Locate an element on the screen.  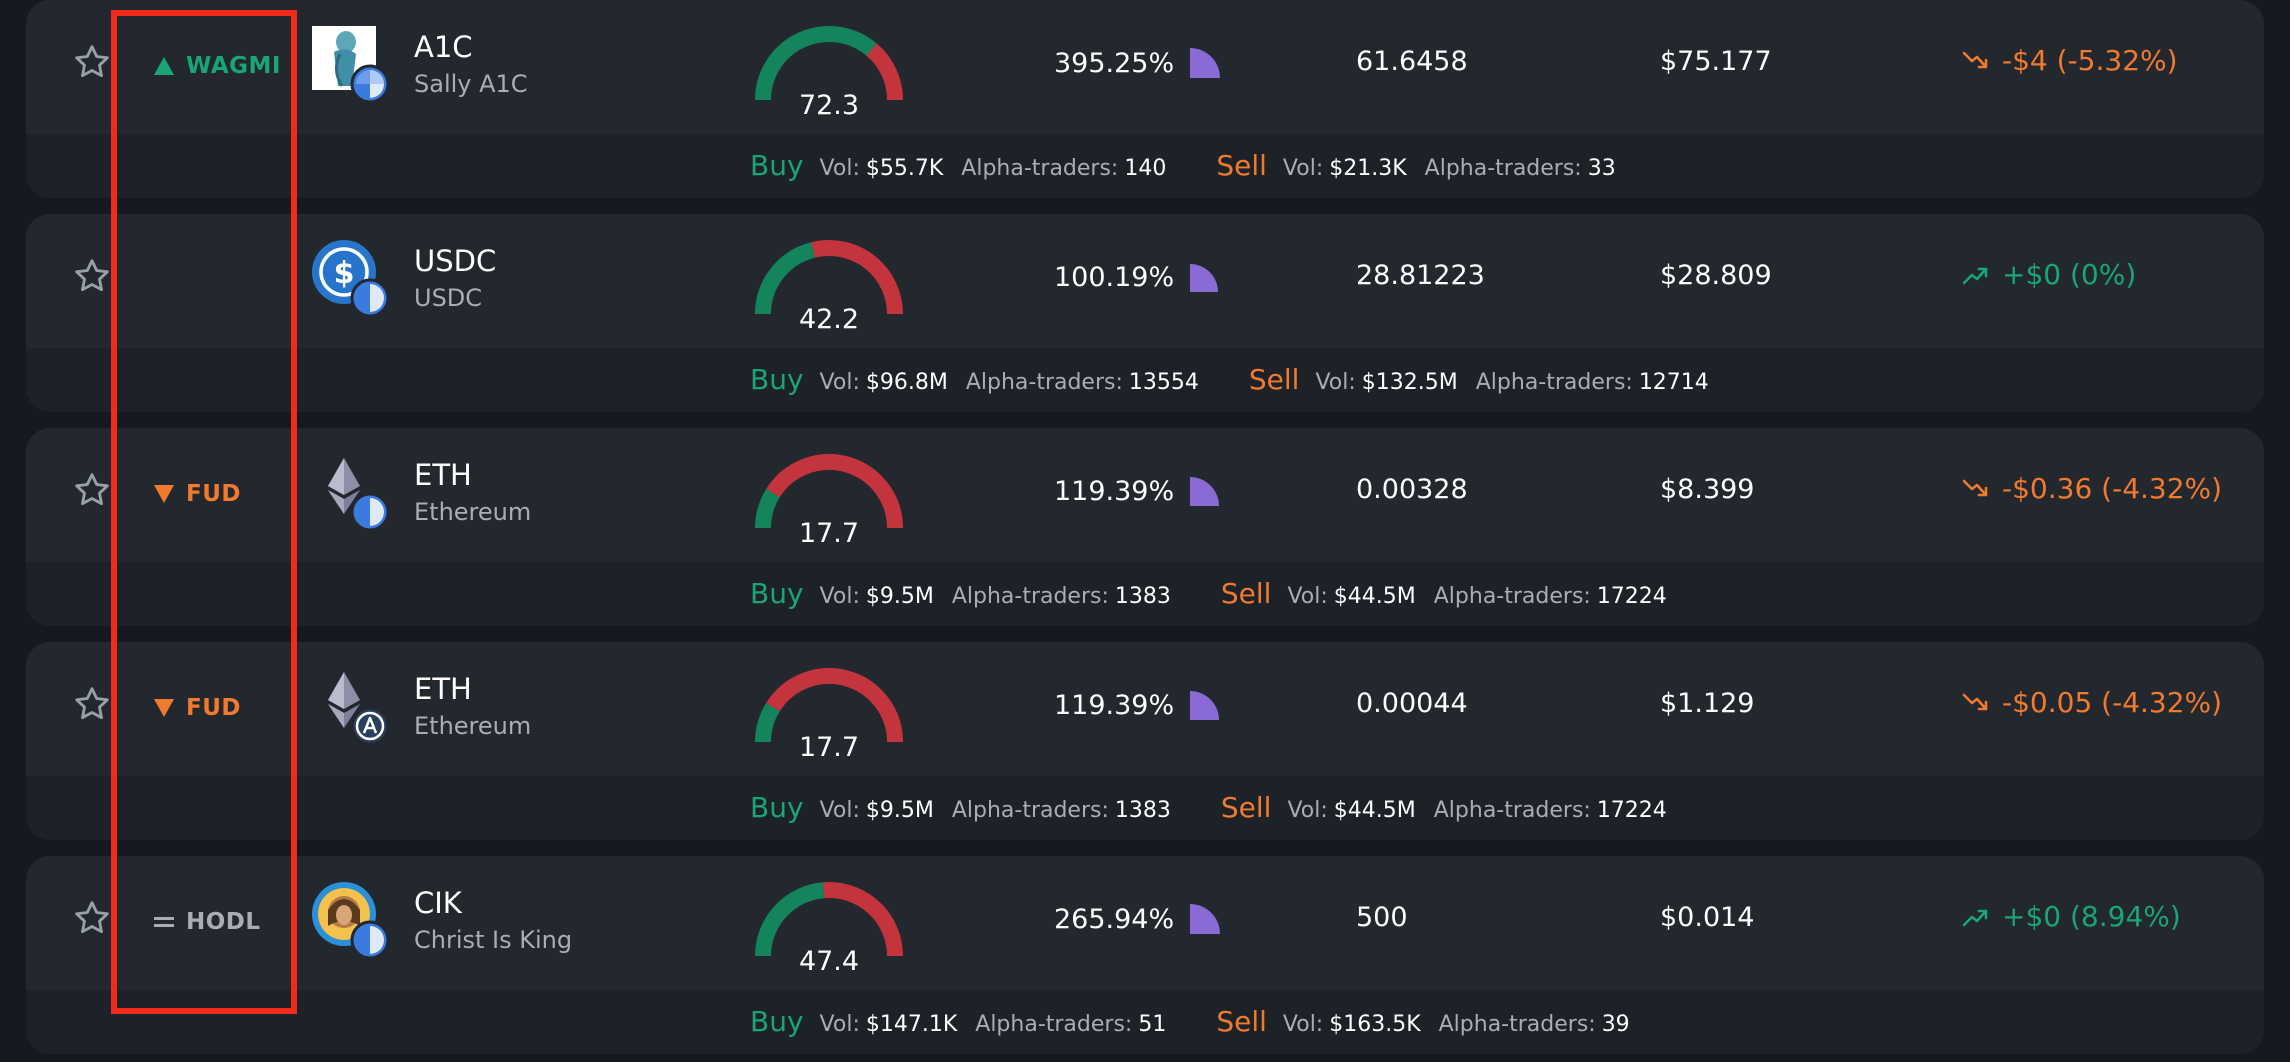
equals-icon is located at coordinates (164, 922).